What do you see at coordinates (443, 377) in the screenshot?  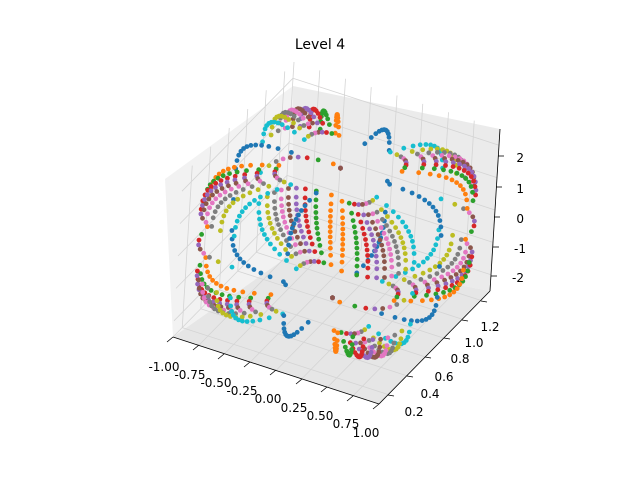 I see `y-tick-label: 0.6` at bounding box center [443, 377].